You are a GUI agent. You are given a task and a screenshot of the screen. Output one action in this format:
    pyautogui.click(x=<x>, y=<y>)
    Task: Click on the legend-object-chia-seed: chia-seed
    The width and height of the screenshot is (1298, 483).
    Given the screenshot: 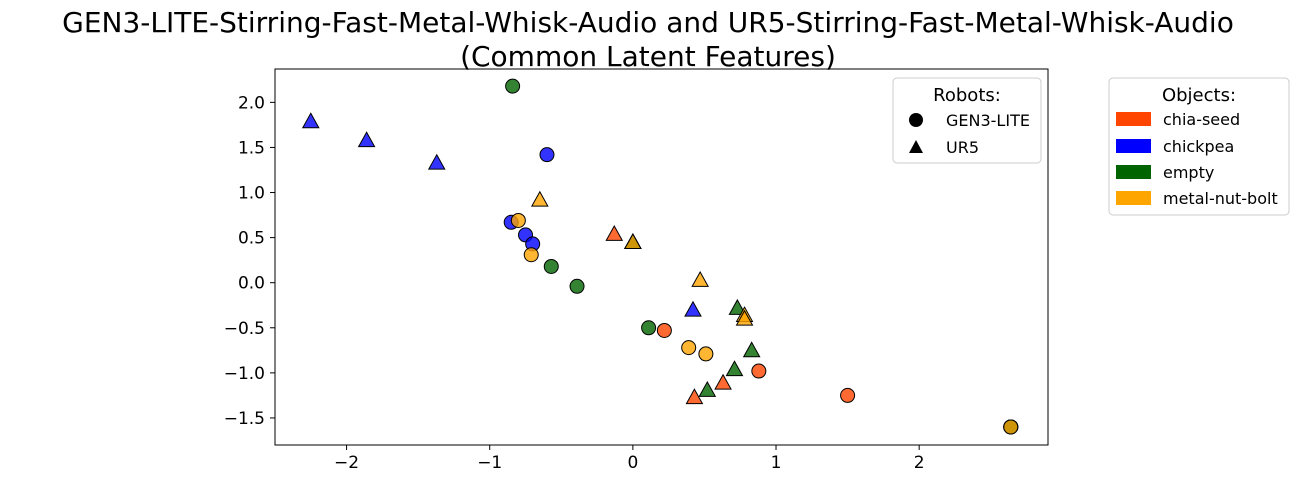 What is the action you would take?
    pyautogui.click(x=1201, y=119)
    